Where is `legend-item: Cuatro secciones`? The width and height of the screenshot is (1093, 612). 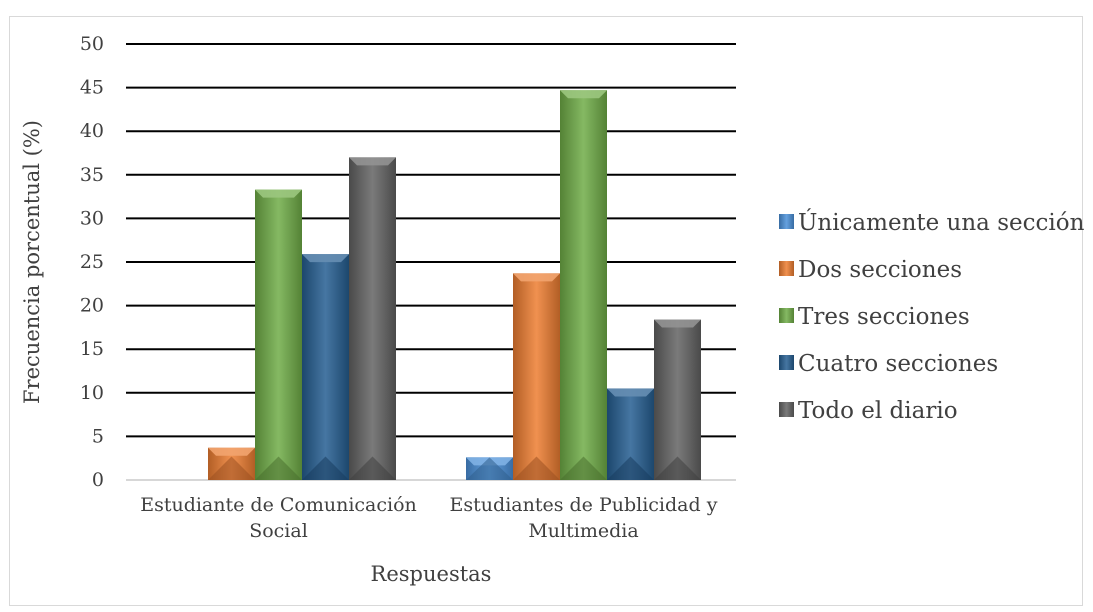
legend-item: Cuatro secciones is located at coordinates (888, 364).